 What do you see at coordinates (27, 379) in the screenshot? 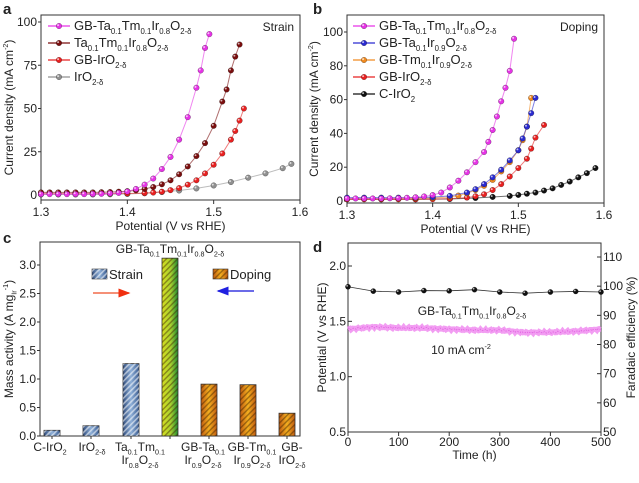
I see `y-tick-label: 1.0` at bounding box center [27, 379].